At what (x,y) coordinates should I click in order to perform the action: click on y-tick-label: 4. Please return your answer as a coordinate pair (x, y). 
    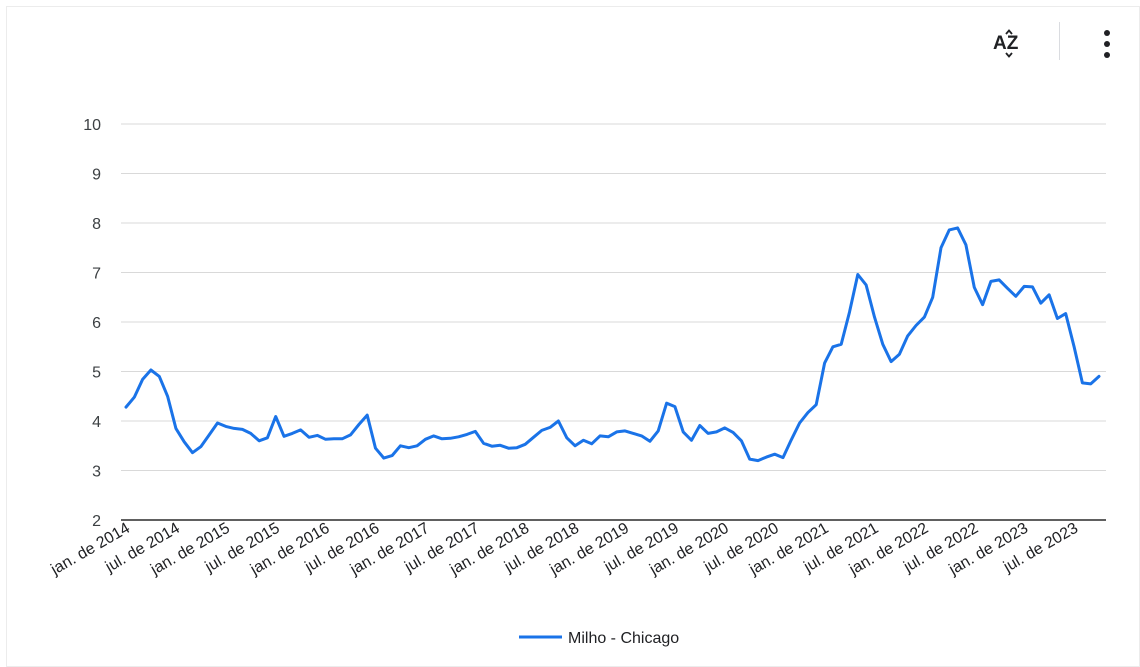
    Looking at the image, I should click on (96, 422).